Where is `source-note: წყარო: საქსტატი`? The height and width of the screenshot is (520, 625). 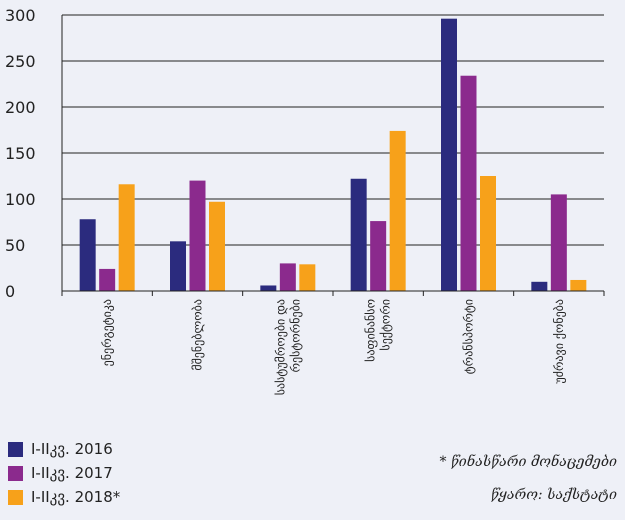
source-note: წყარო: საქსტატი is located at coordinates (553, 495).